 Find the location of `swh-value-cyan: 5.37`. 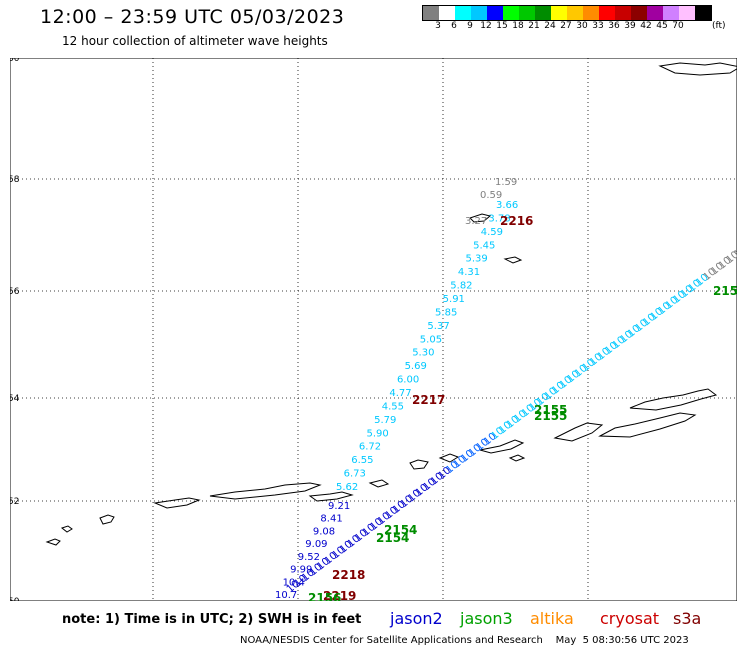

swh-value-cyan: 5.37 is located at coordinates (438, 326).